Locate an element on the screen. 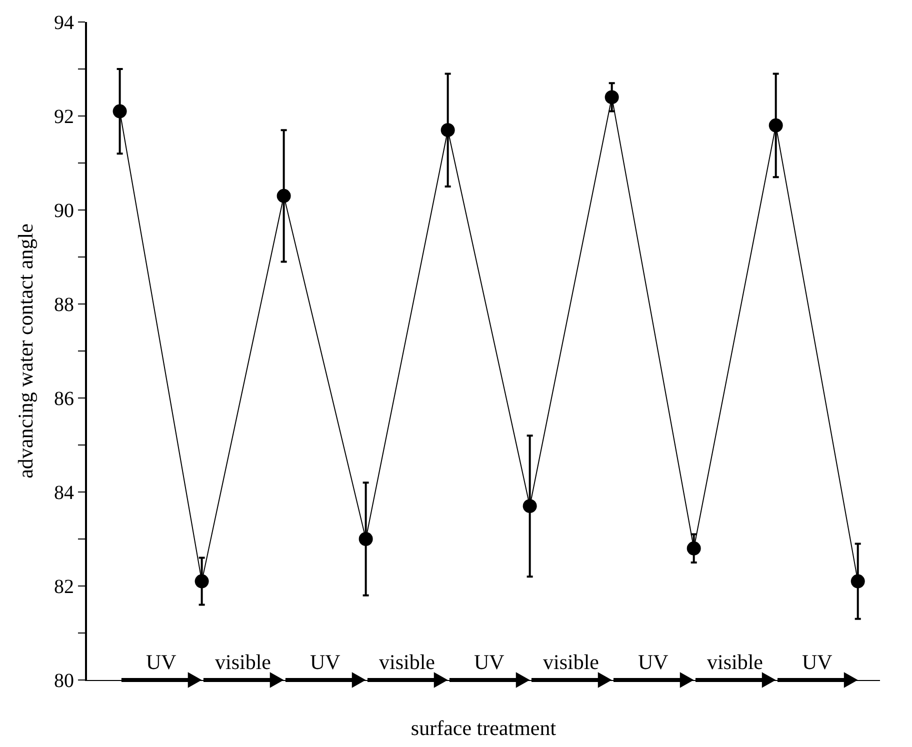 The image size is (912, 747). y-tick-label: 92 is located at coordinates (64, 117).